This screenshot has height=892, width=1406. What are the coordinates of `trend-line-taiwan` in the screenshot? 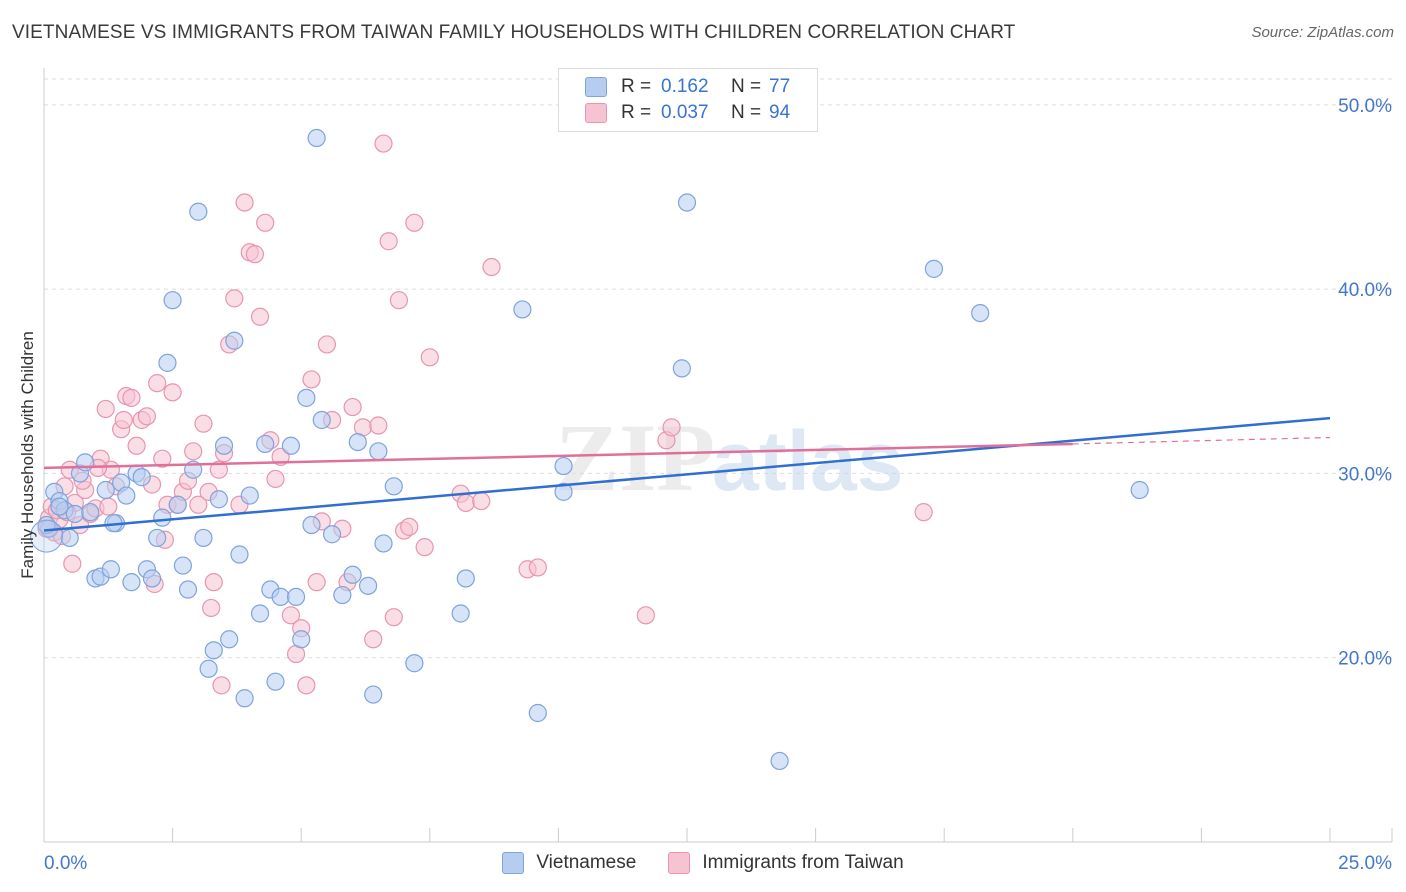 It's located at (558, 456).